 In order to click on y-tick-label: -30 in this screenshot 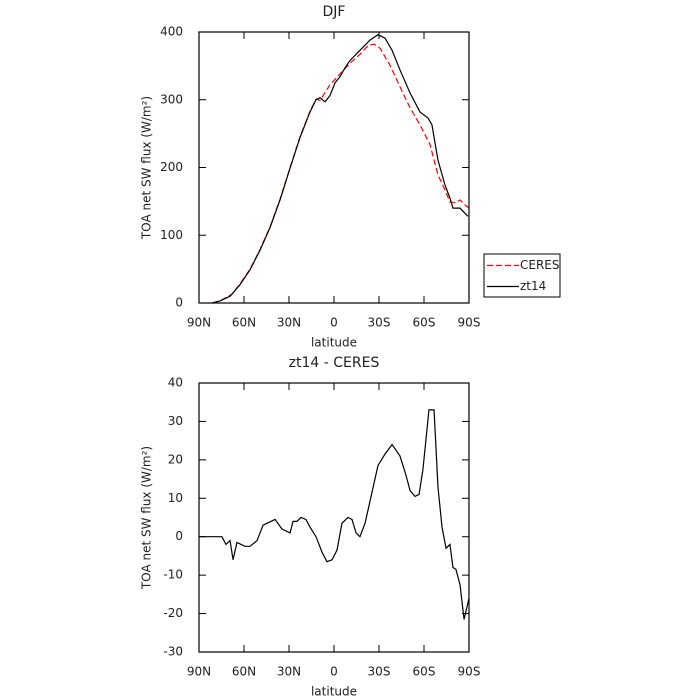, I will do `click(173, 652)`.